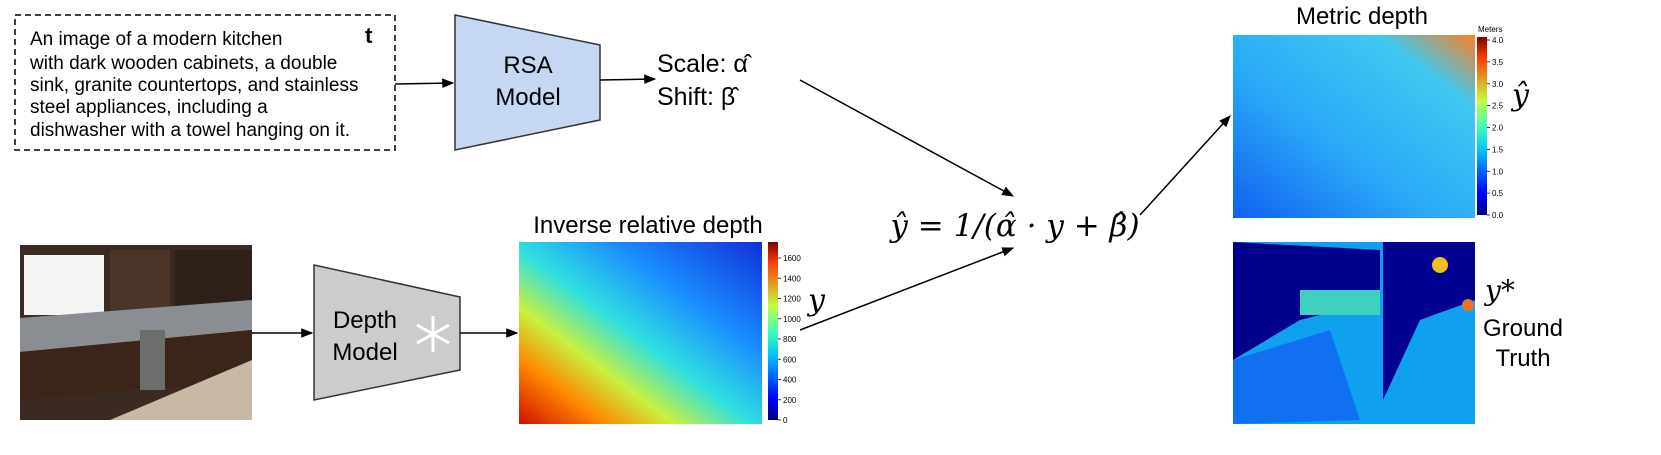  Describe the element at coordinates (183, 63) in the screenshot. I see `prompt-line: with dark wooden cabinets, a double` at that location.